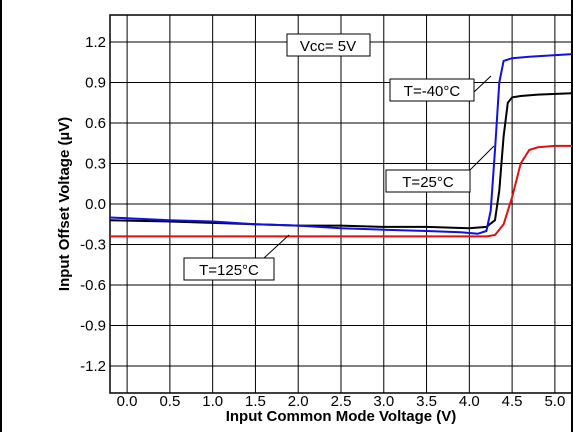  What do you see at coordinates (482, 158) in the screenshot?
I see `t-25-leader` at bounding box center [482, 158].